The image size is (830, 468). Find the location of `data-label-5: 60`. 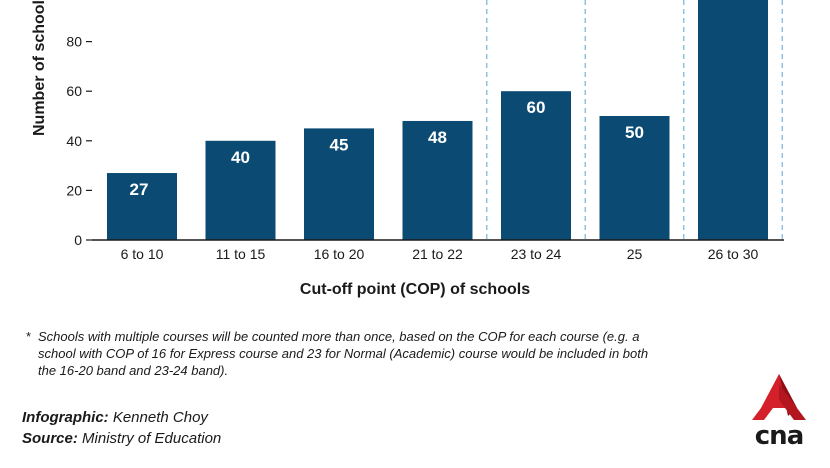

data-label-5: 60 is located at coordinates (536, 107).